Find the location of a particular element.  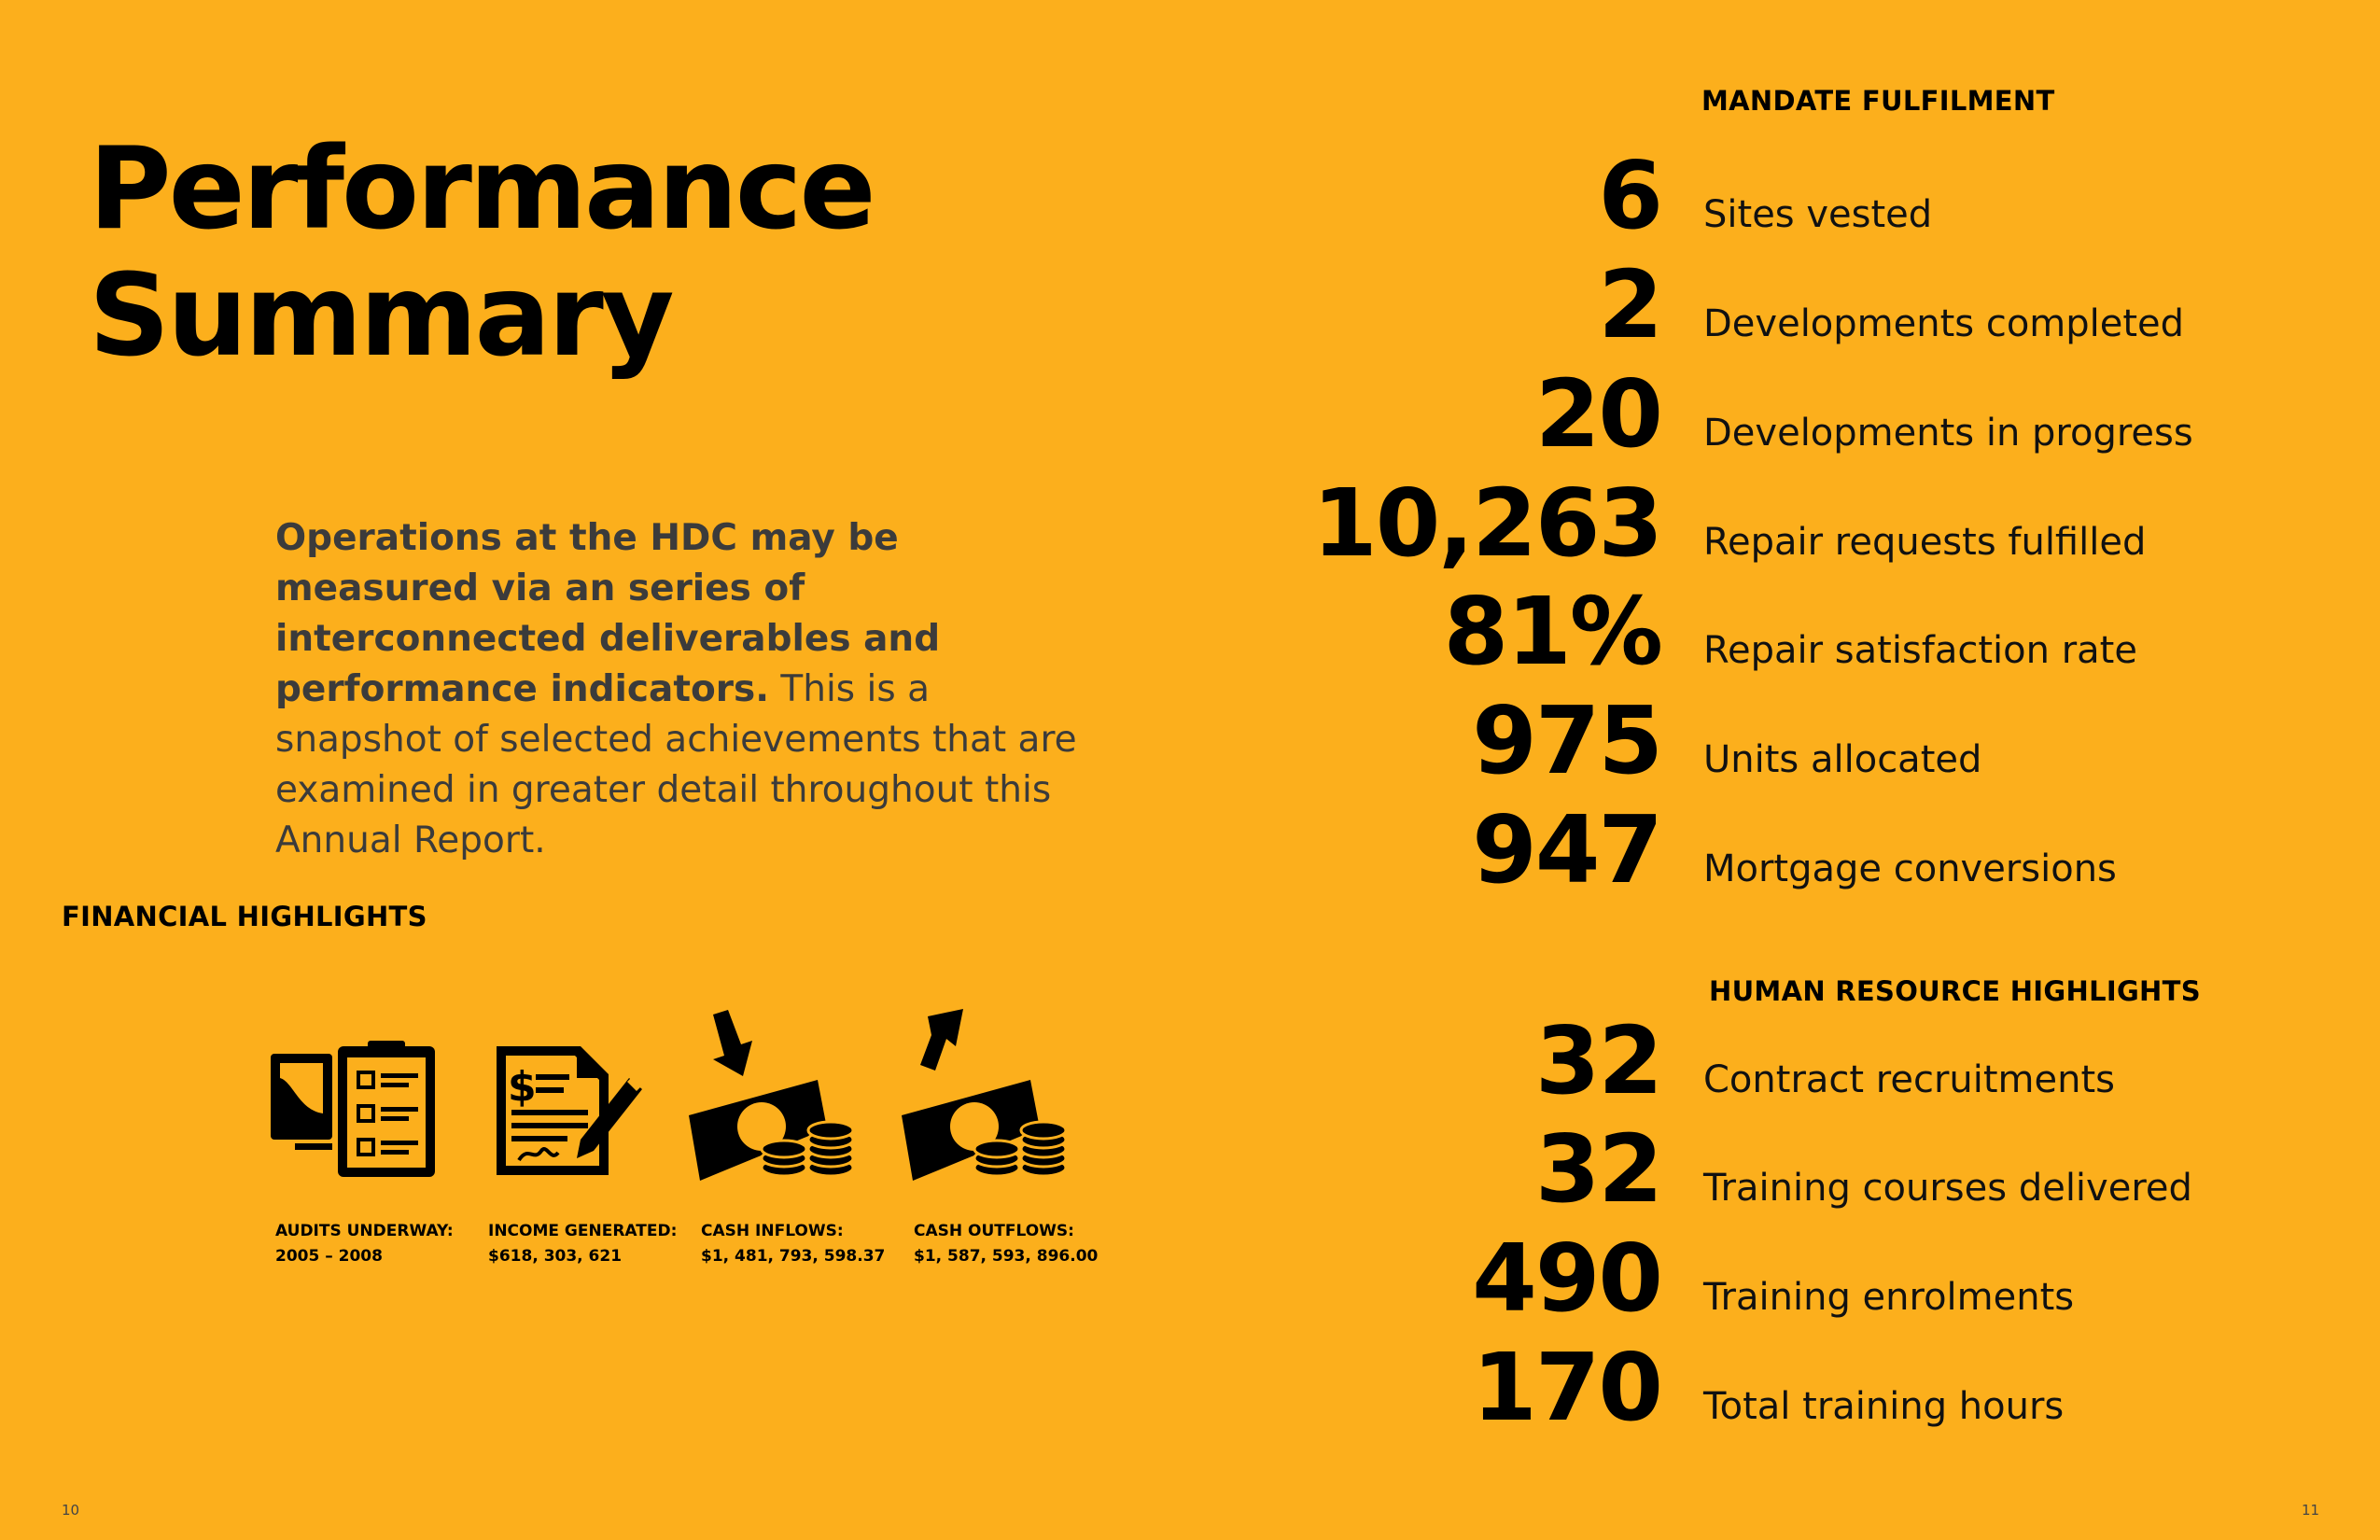

page-number-left: 10 is located at coordinates (71, 1510).